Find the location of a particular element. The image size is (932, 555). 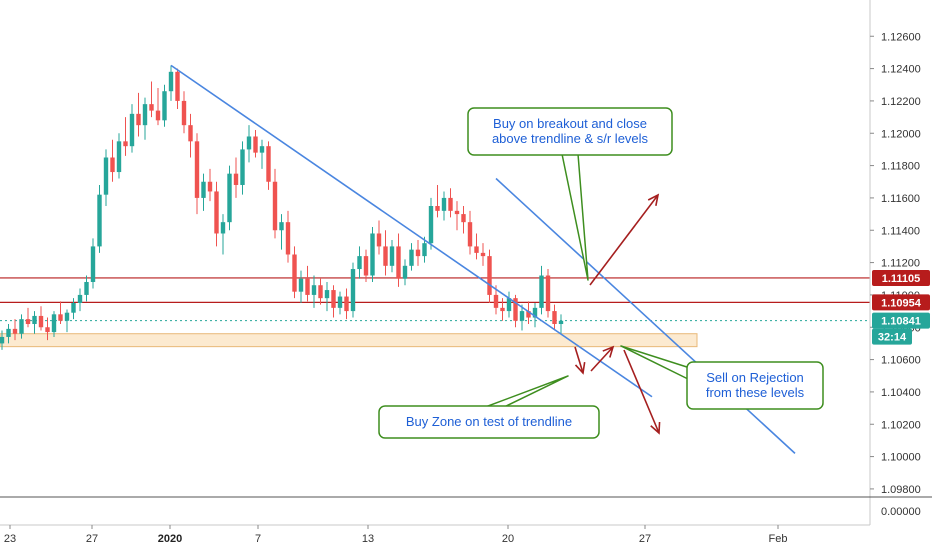

y-tick-label: 1.09800 is located at coordinates (901, 490).